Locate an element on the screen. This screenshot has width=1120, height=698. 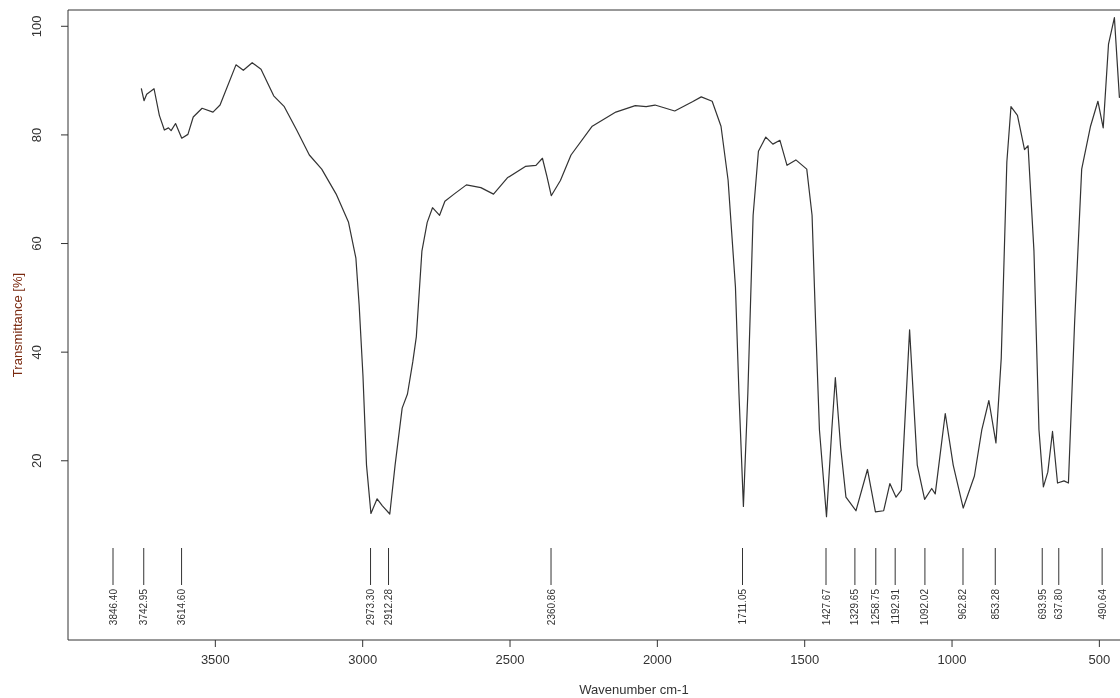
y-tick-label: 20 is located at coordinates (36, 461).